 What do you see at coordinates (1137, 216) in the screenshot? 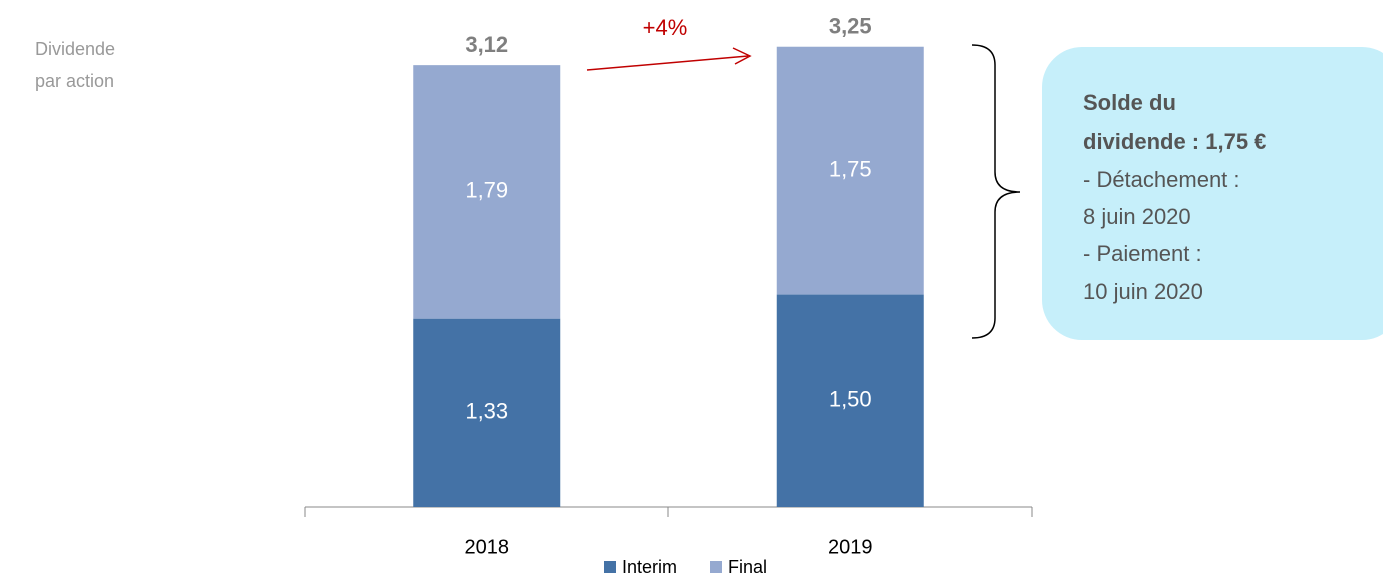
I see `callout-line: 8 juin 2020` at bounding box center [1137, 216].